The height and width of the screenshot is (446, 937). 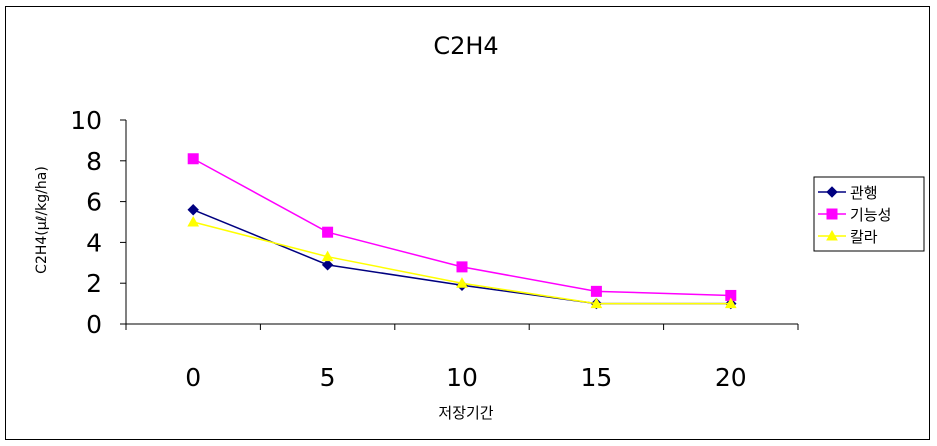 I want to click on x-tick-label: 10, so click(x=462, y=377).